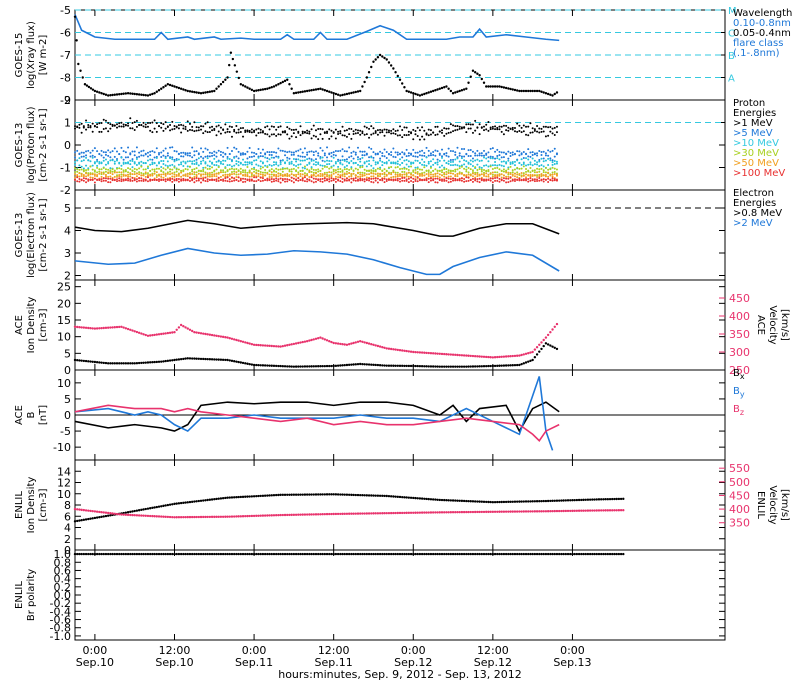 The height and width of the screenshot is (684, 800). What do you see at coordinates (43, 504) in the screenshot?
I see `ylabel-enlil_density_velocity: [cm-3]` at bounding box center [43, 504].